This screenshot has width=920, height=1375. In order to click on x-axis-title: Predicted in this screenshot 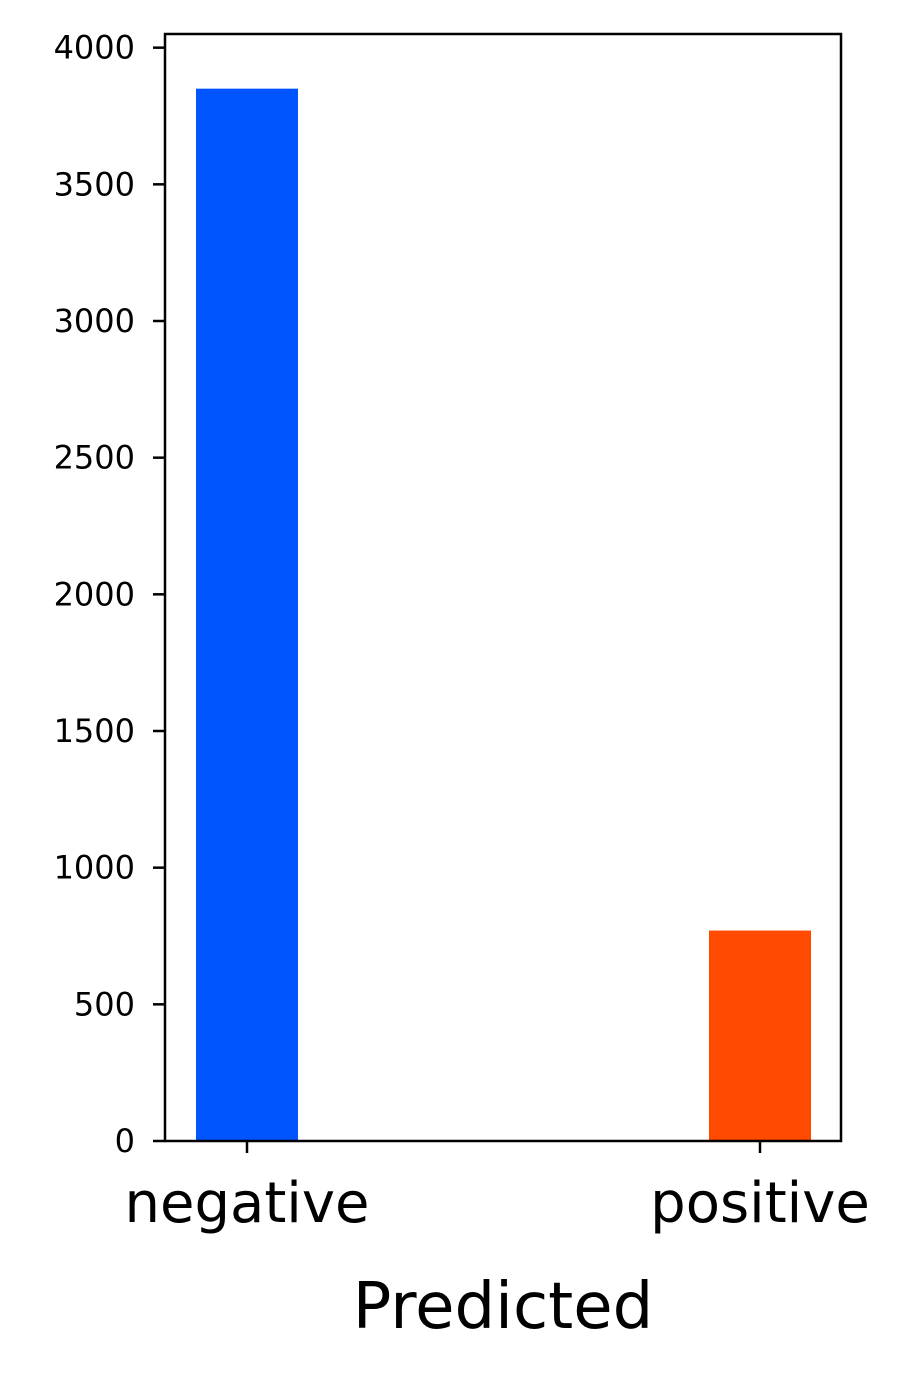, I will do `click(503, 1307)`.